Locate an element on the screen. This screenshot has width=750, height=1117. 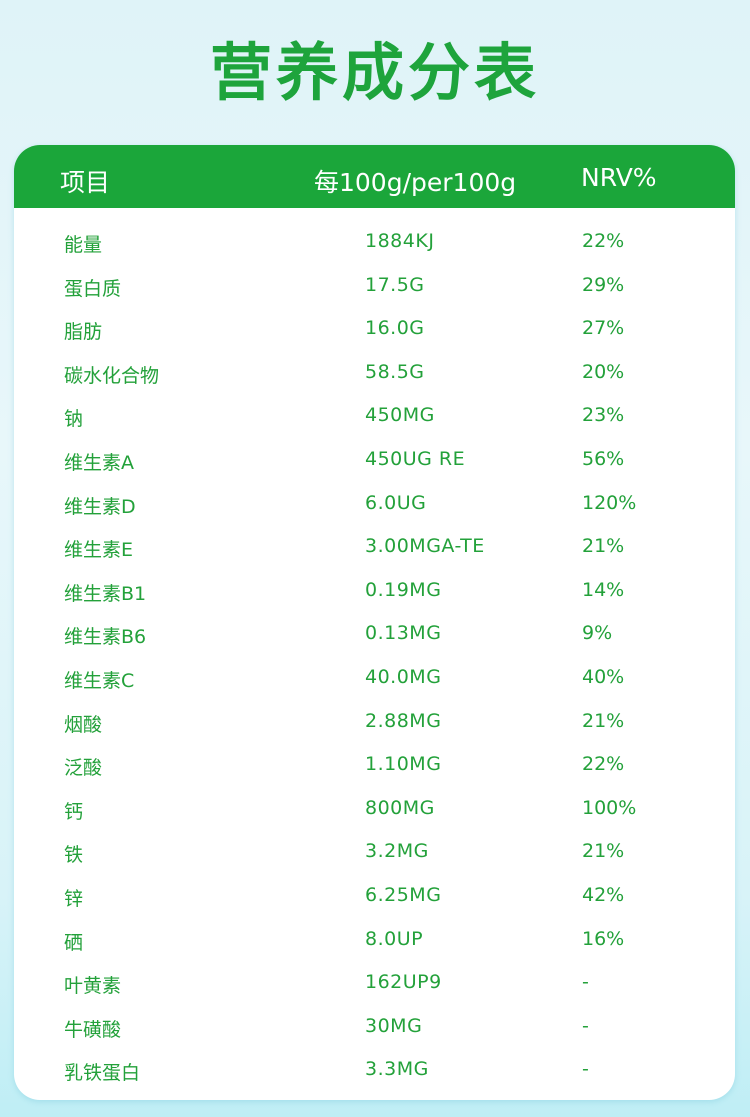
nutrient-name: 铁 is located at coordinates (74, 855).